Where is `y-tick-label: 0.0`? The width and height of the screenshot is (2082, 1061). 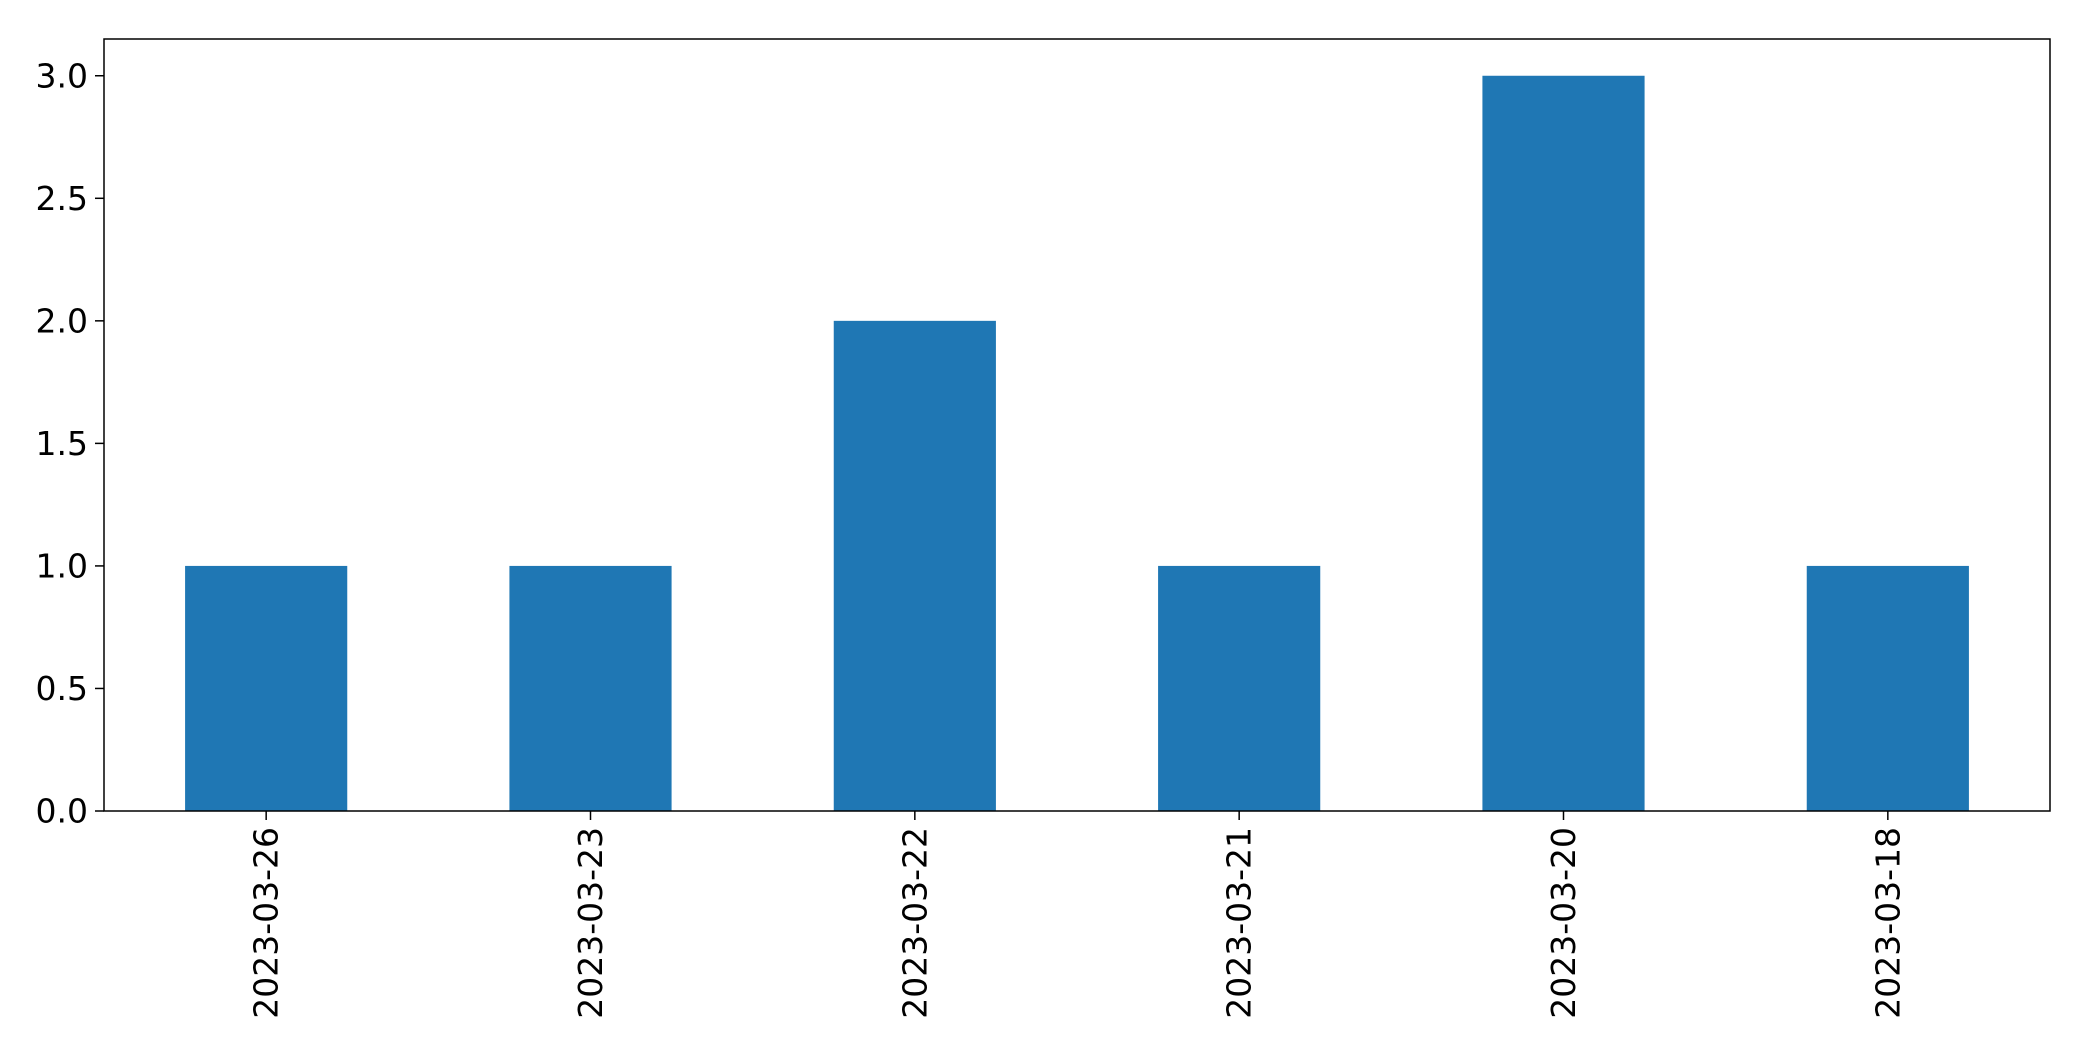
y-tick-label: 0.0 is located at coordinates (62, 811).